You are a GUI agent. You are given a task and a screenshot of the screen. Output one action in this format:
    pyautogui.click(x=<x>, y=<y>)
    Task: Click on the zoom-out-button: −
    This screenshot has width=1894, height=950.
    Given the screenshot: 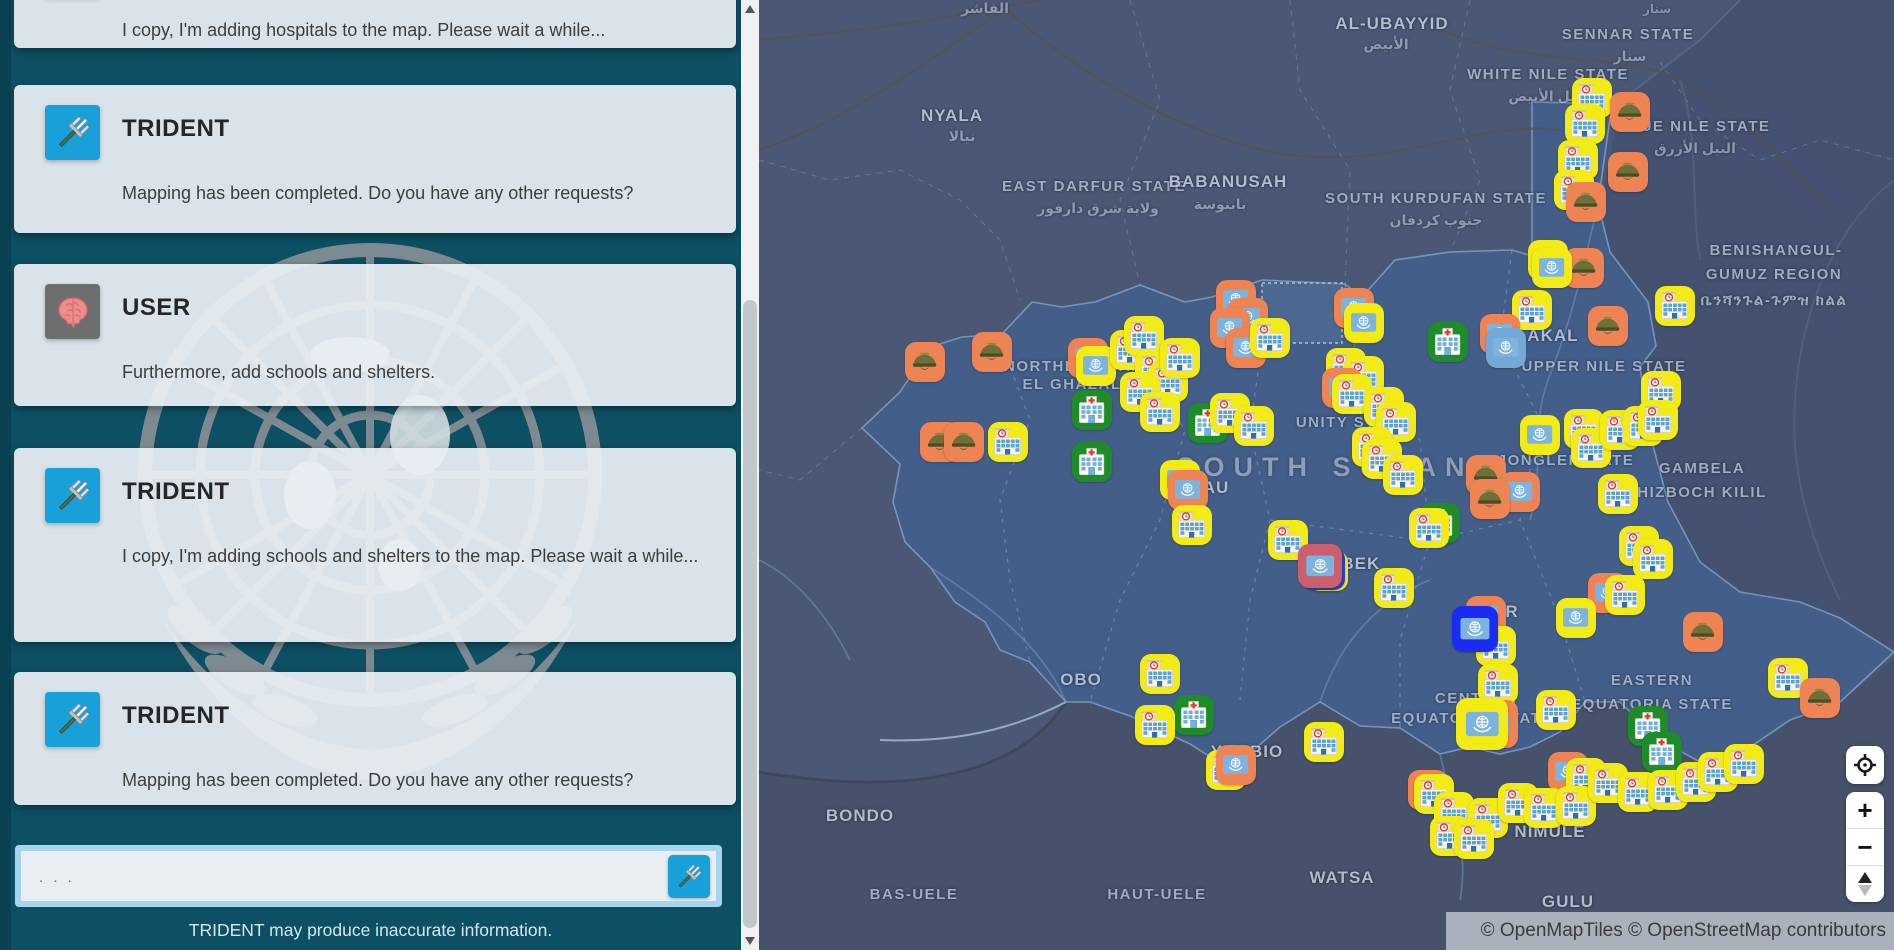 What is the action you would take?
    pyautogui.click(x=1865, y=846)
    